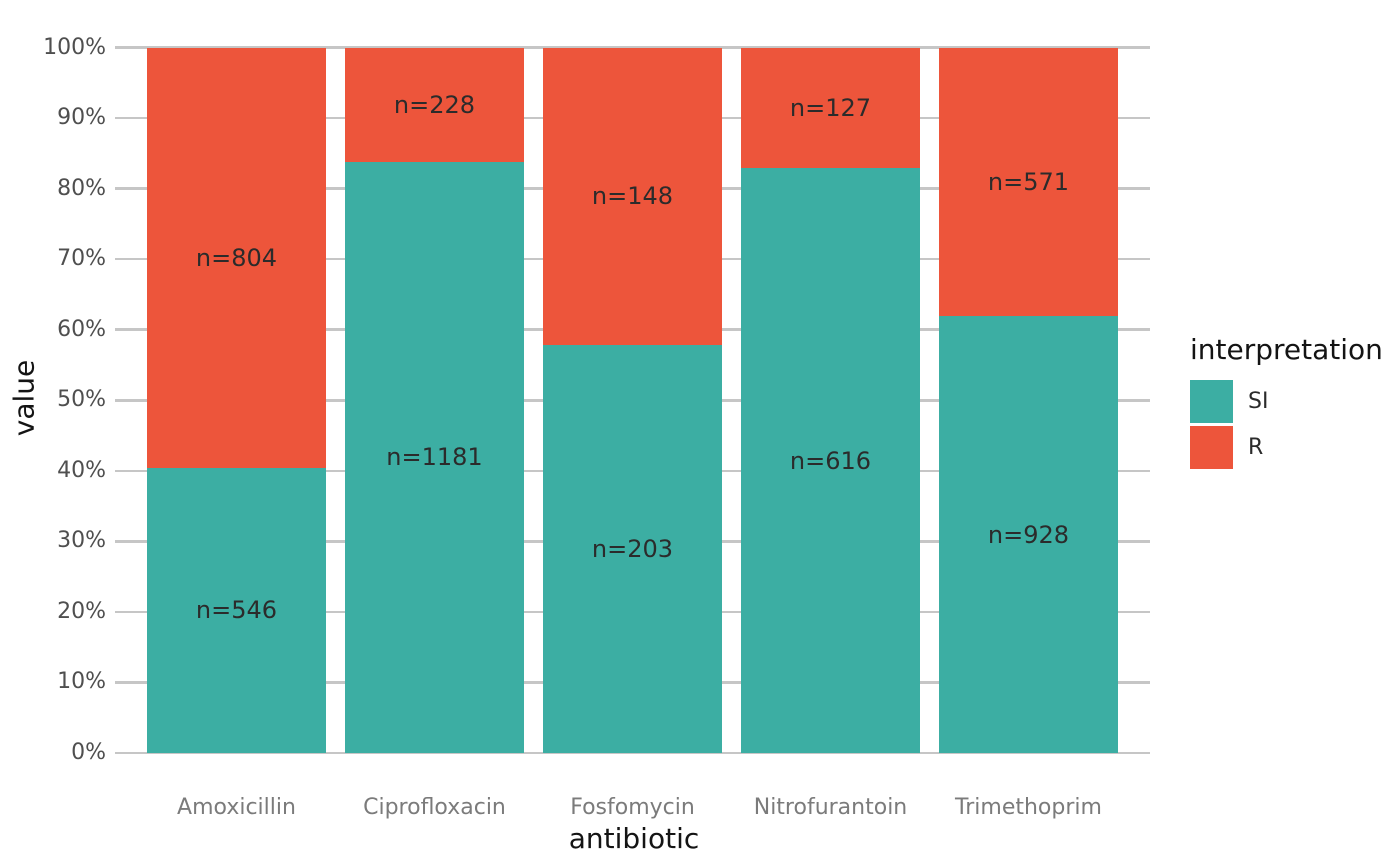 This screenshot has width=1400, height=866. I want to click on legend-title: interpretation, so click(1286, 349).